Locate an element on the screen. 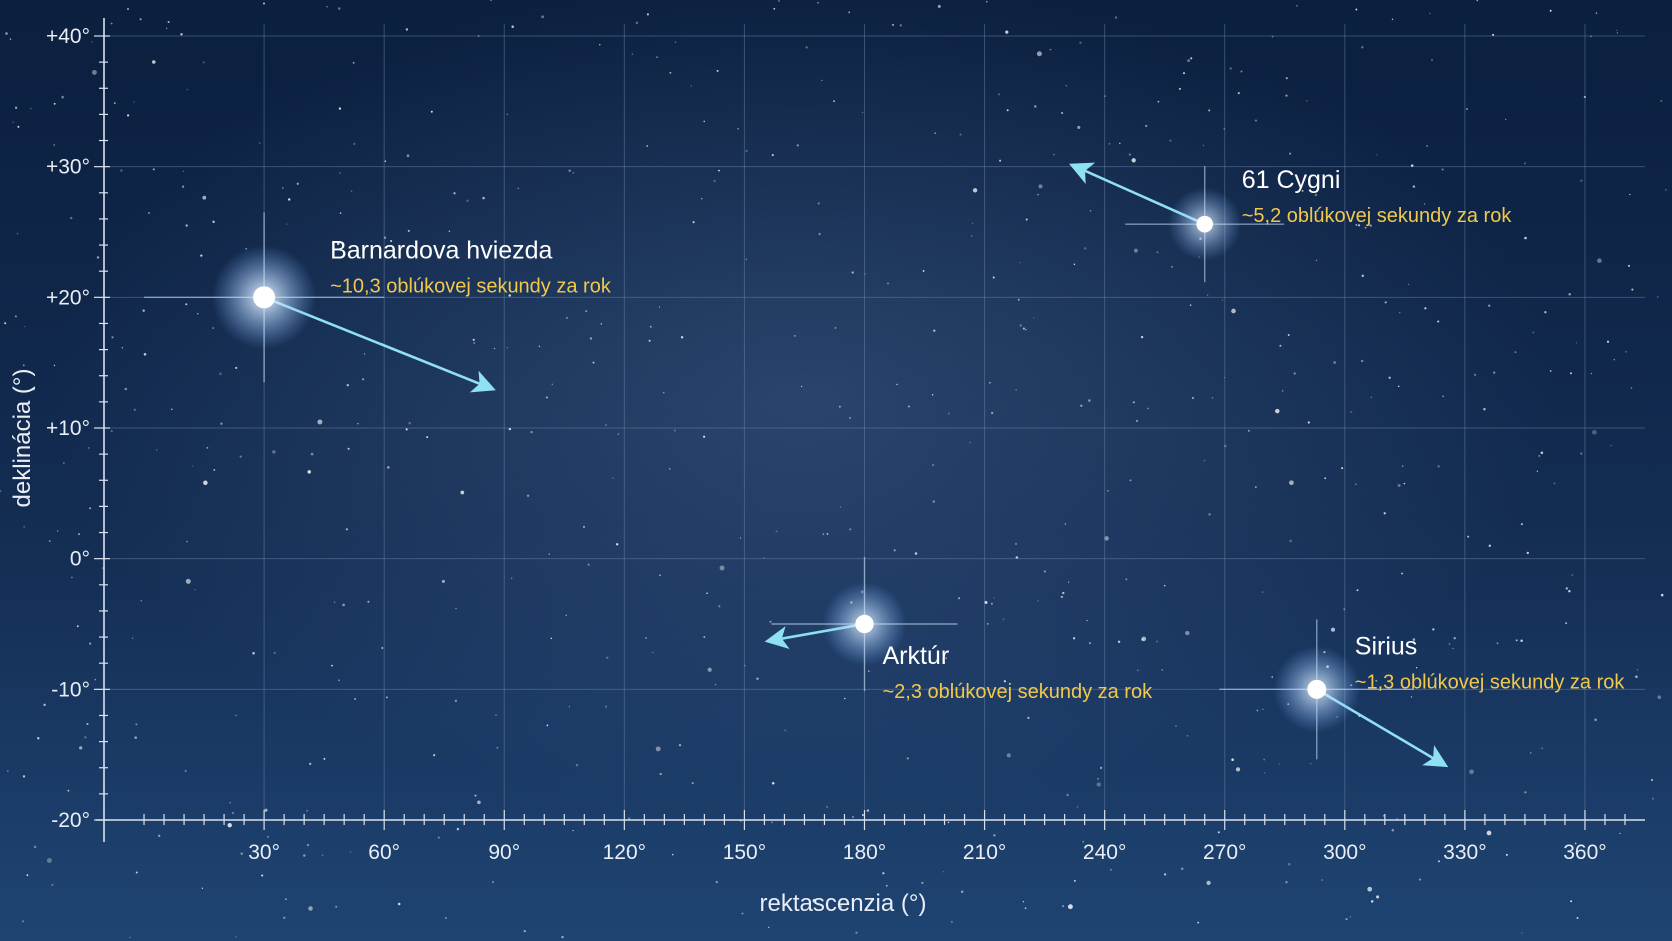 This screenshot has width=1672, height=941. x-axis-title: rektascenzia (°) is located at coordinates (843, 903).